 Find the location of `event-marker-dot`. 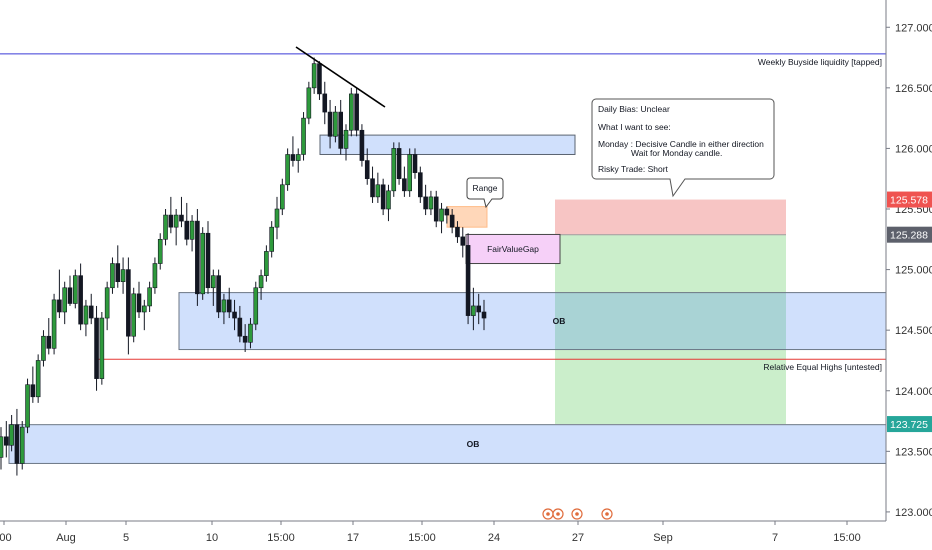

event-marker-dot is located at coordinates (548, 514).